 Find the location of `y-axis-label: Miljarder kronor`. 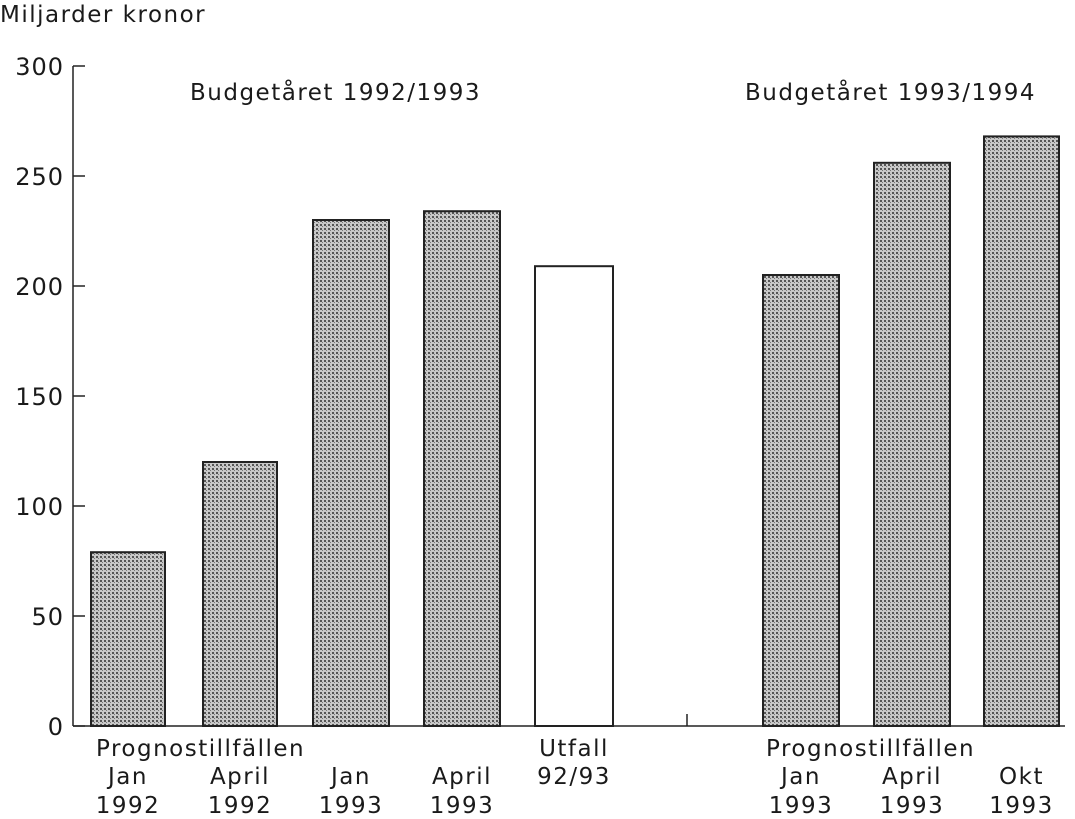

y-axis-label: Miljarder kronor is located at coordinates (103, 15).